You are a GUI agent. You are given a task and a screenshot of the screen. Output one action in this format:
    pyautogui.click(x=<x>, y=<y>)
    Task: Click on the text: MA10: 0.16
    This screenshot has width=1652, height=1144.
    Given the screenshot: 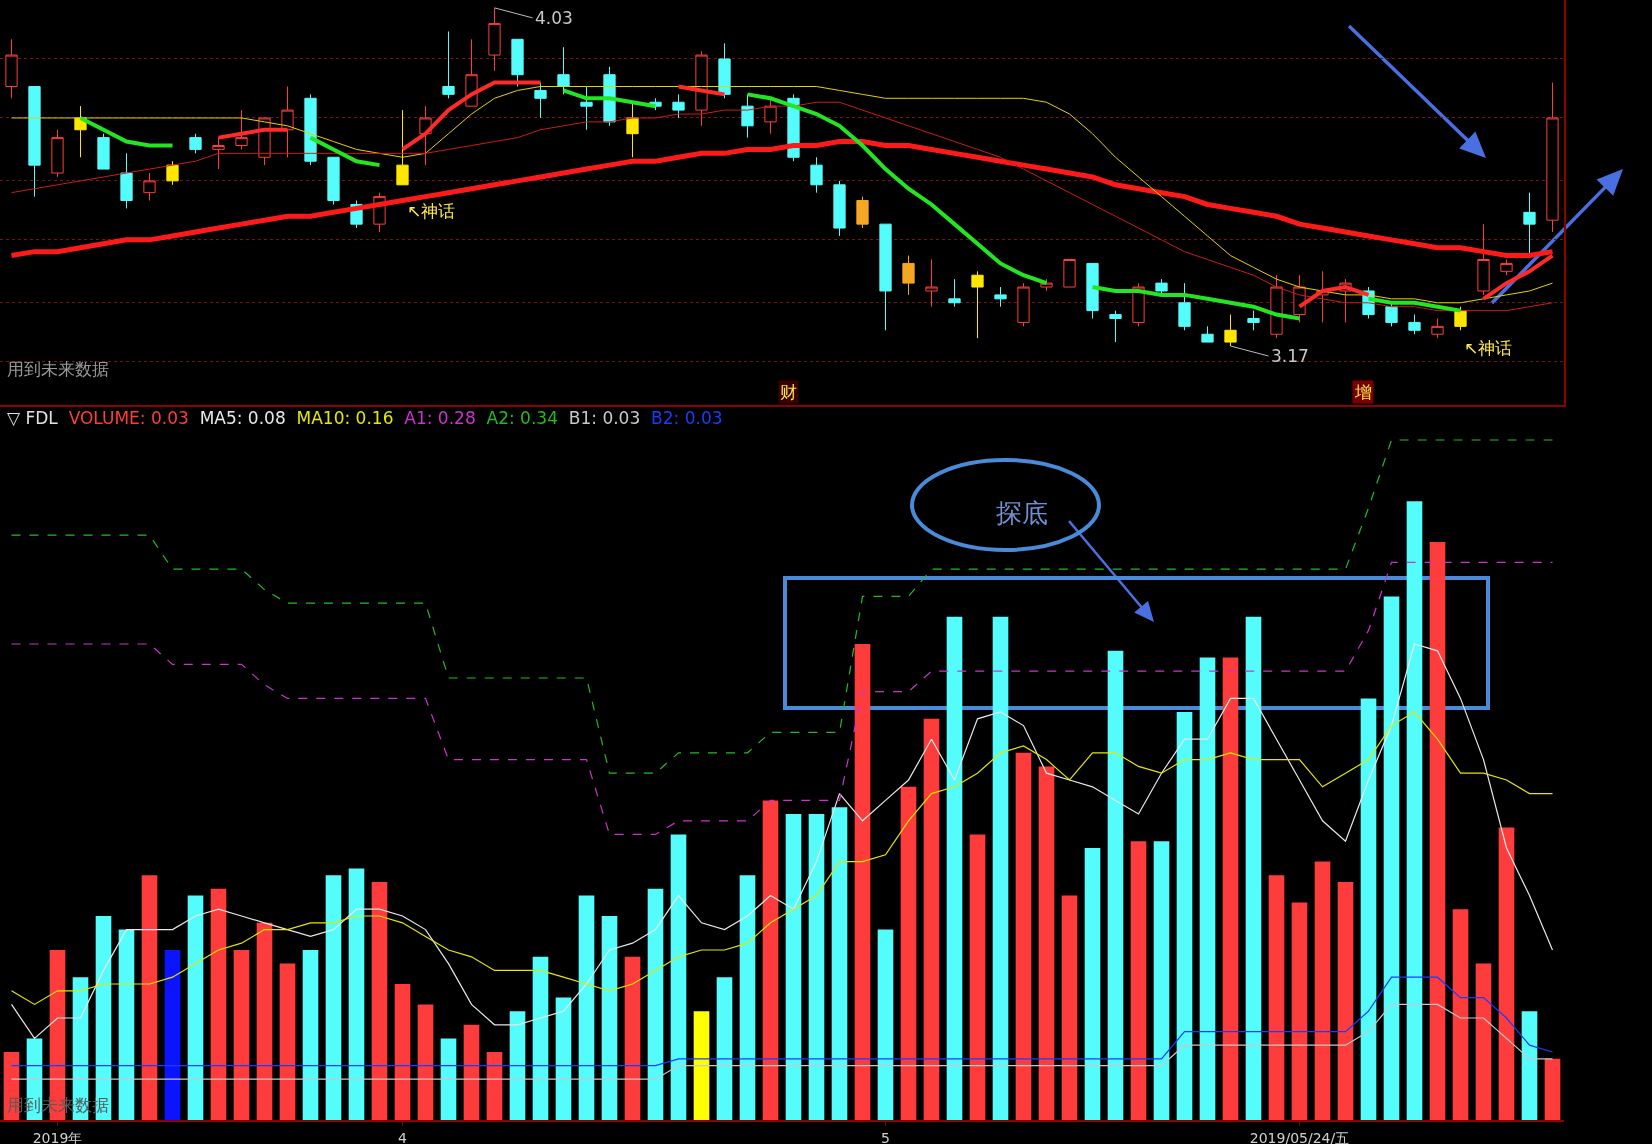 What is the action you would take?
    pyautogui.click(x=345, y=418)
    